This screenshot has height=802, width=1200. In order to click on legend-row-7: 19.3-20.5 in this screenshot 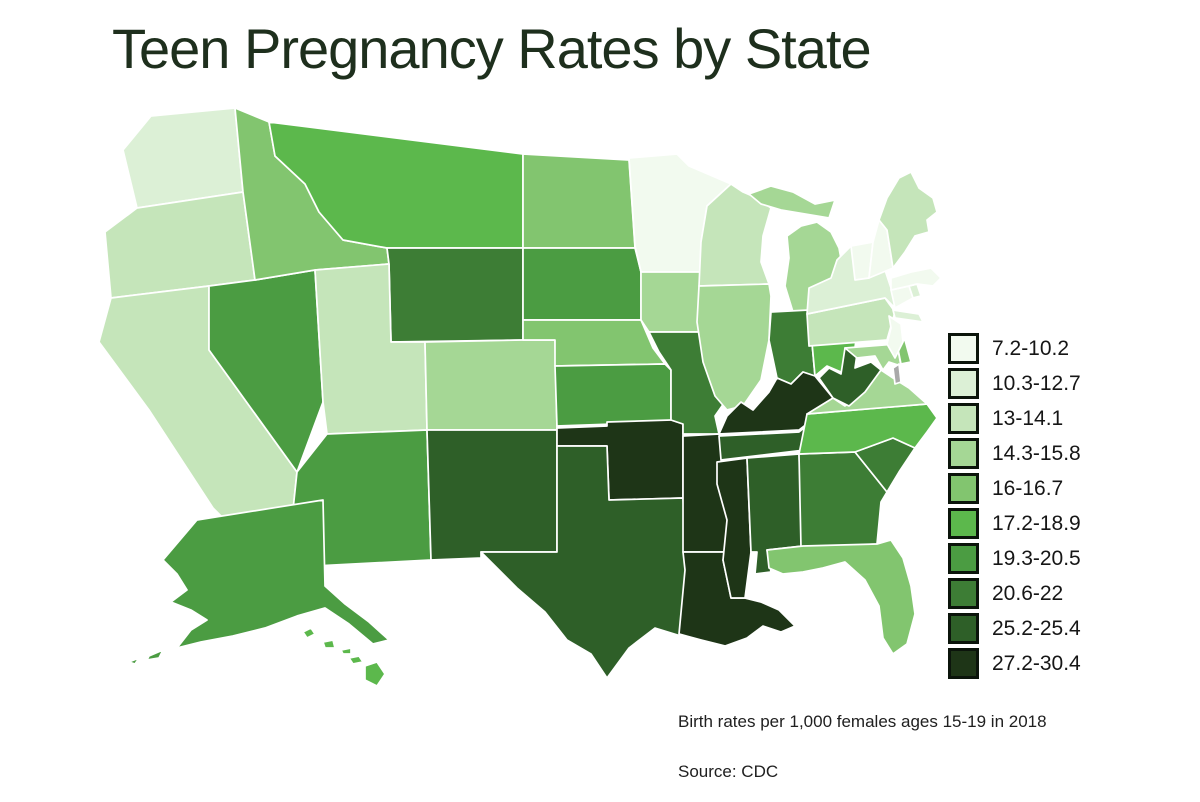, I will do `click(1014, 558)`.